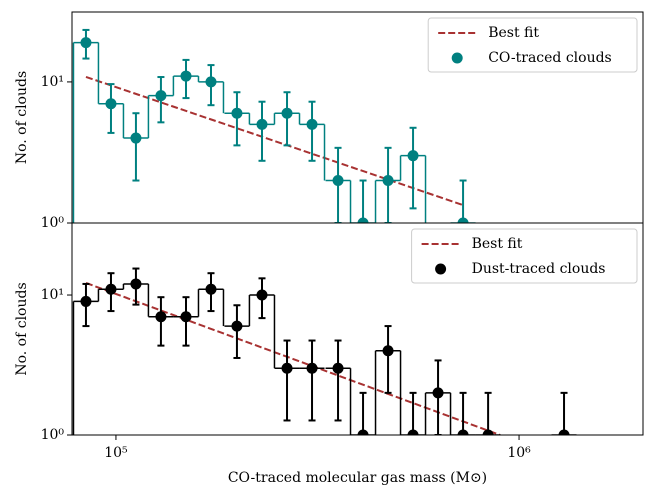  I want to click on x-tick-label: 10⁶, so click(519, 453).